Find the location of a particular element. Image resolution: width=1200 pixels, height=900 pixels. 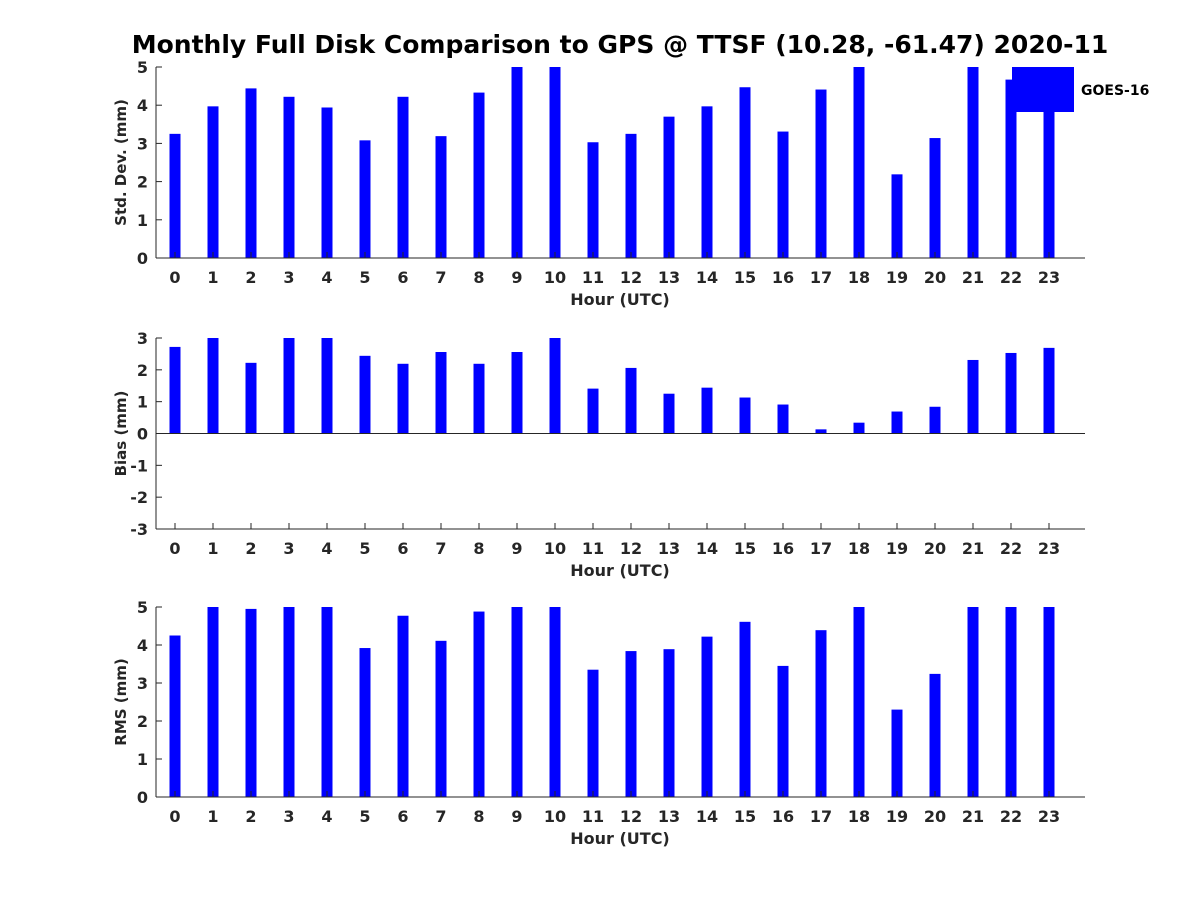

std-dev-x-tick-label: 17 is located at coordinates (821, 277).